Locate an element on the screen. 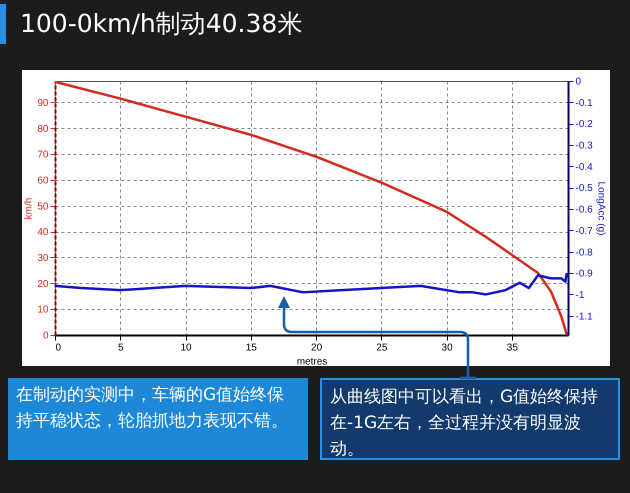 Image resolution: width=630 pixels, height=493 pixels. x-tick-label: 10 is located at coordinates (186, 348).